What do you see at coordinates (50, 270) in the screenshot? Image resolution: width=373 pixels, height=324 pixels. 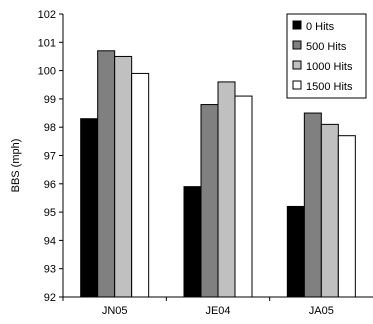 I see `y-tick-label: 93` at bounding box center [50, 270].